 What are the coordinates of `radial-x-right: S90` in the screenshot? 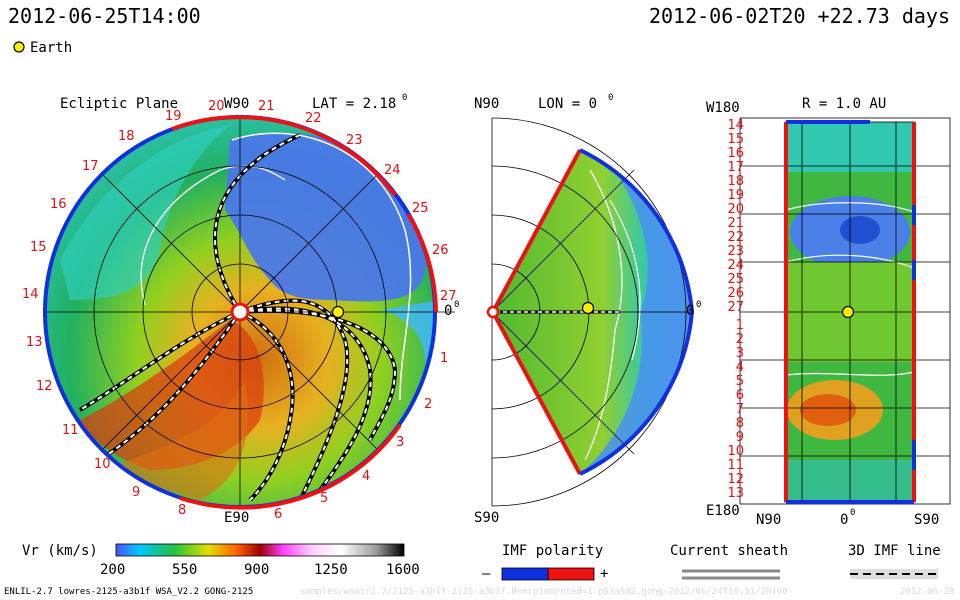 It's located at (927, 520).